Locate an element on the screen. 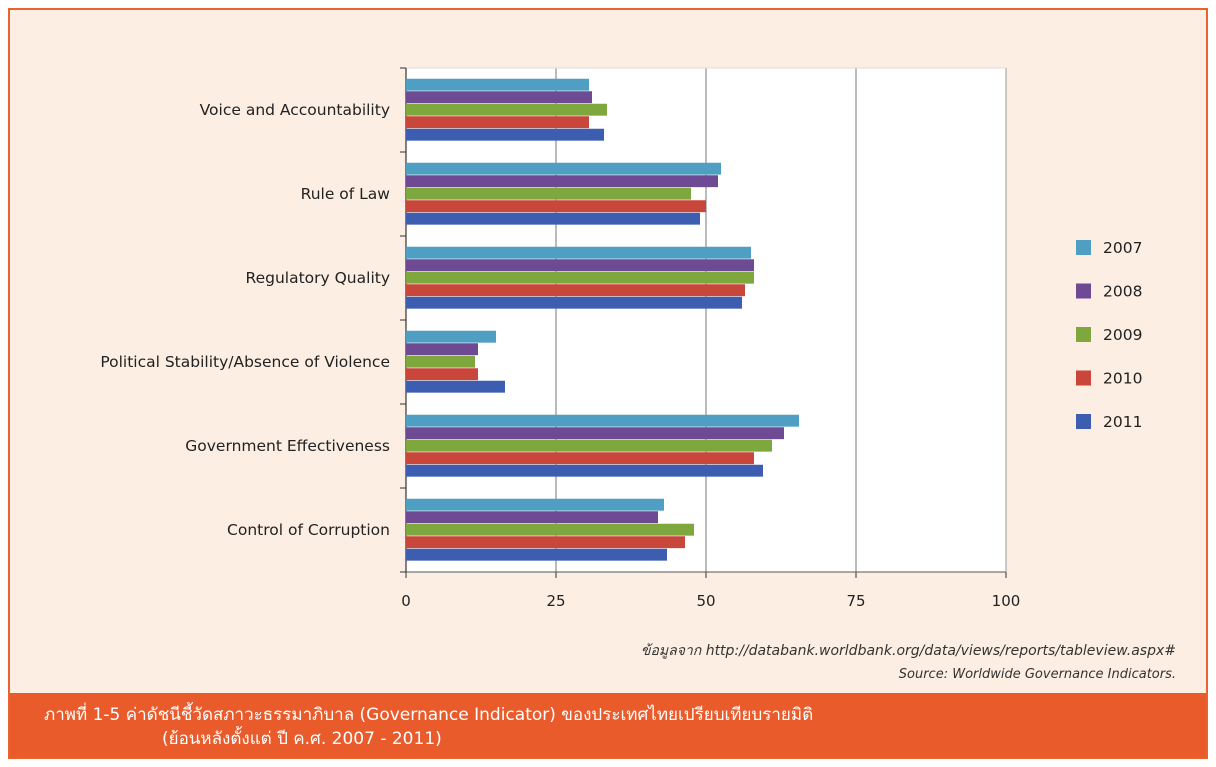 This screenshot has width=1216, height=767. x-tick-label: 25 is located at coordinates (555, 601).